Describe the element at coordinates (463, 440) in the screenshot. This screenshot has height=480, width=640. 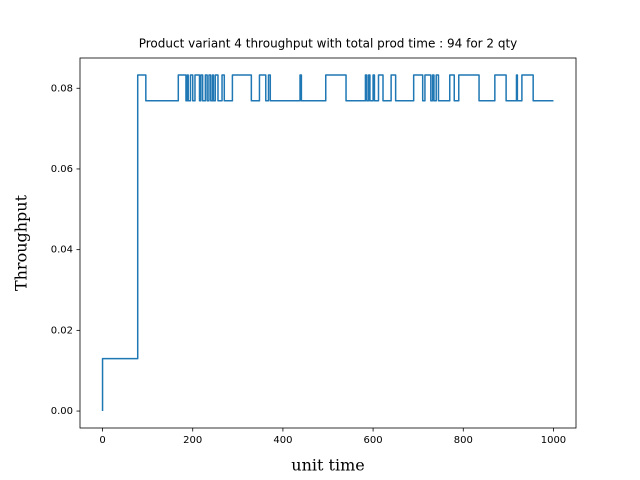
I see `x-tick-label: 800` at that location.